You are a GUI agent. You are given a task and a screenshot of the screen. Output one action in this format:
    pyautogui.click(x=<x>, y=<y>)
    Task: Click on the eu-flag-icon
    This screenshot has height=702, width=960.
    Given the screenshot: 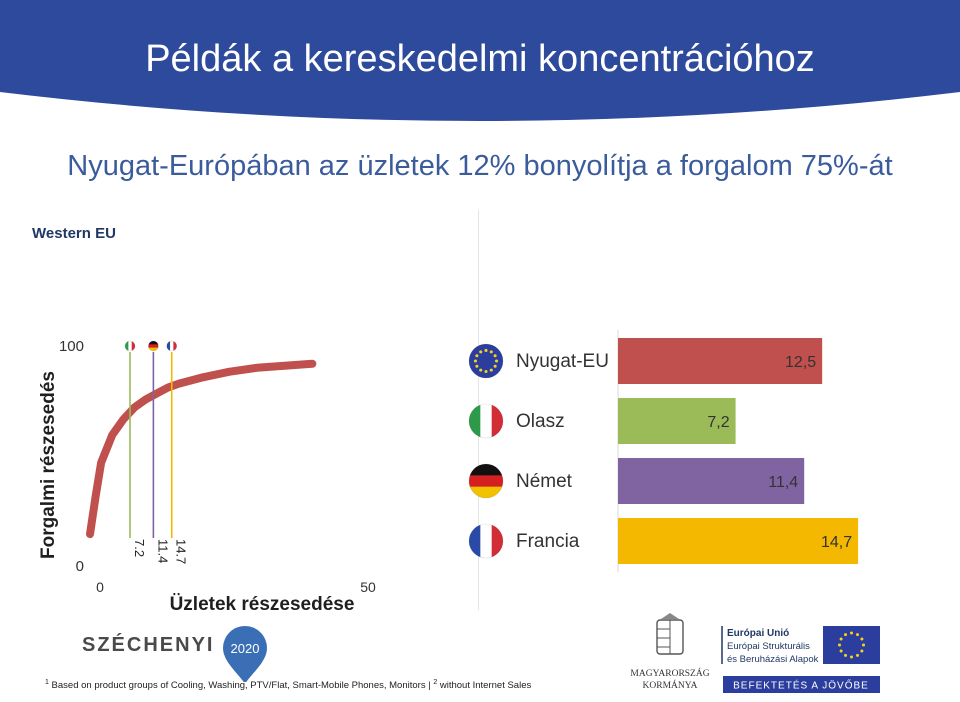 What is the action you would take?
    pyautogui.click(x=851, y=645)
    